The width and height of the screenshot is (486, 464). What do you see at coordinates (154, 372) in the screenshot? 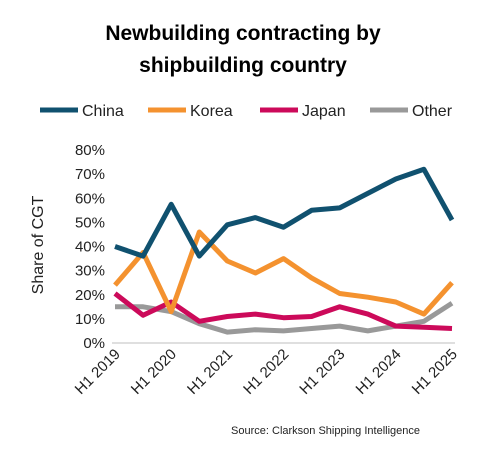
I see `x-tick-label: H1 2020` at bounding box center [154, 372].